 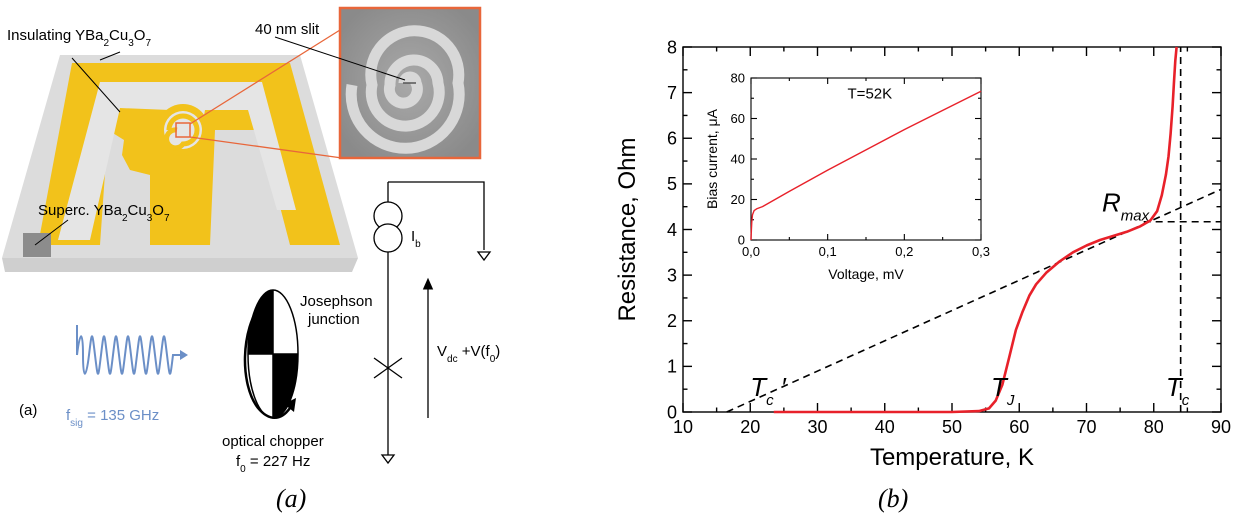 I want to click on x-tick-label: 30, so click(x=817, y=427).